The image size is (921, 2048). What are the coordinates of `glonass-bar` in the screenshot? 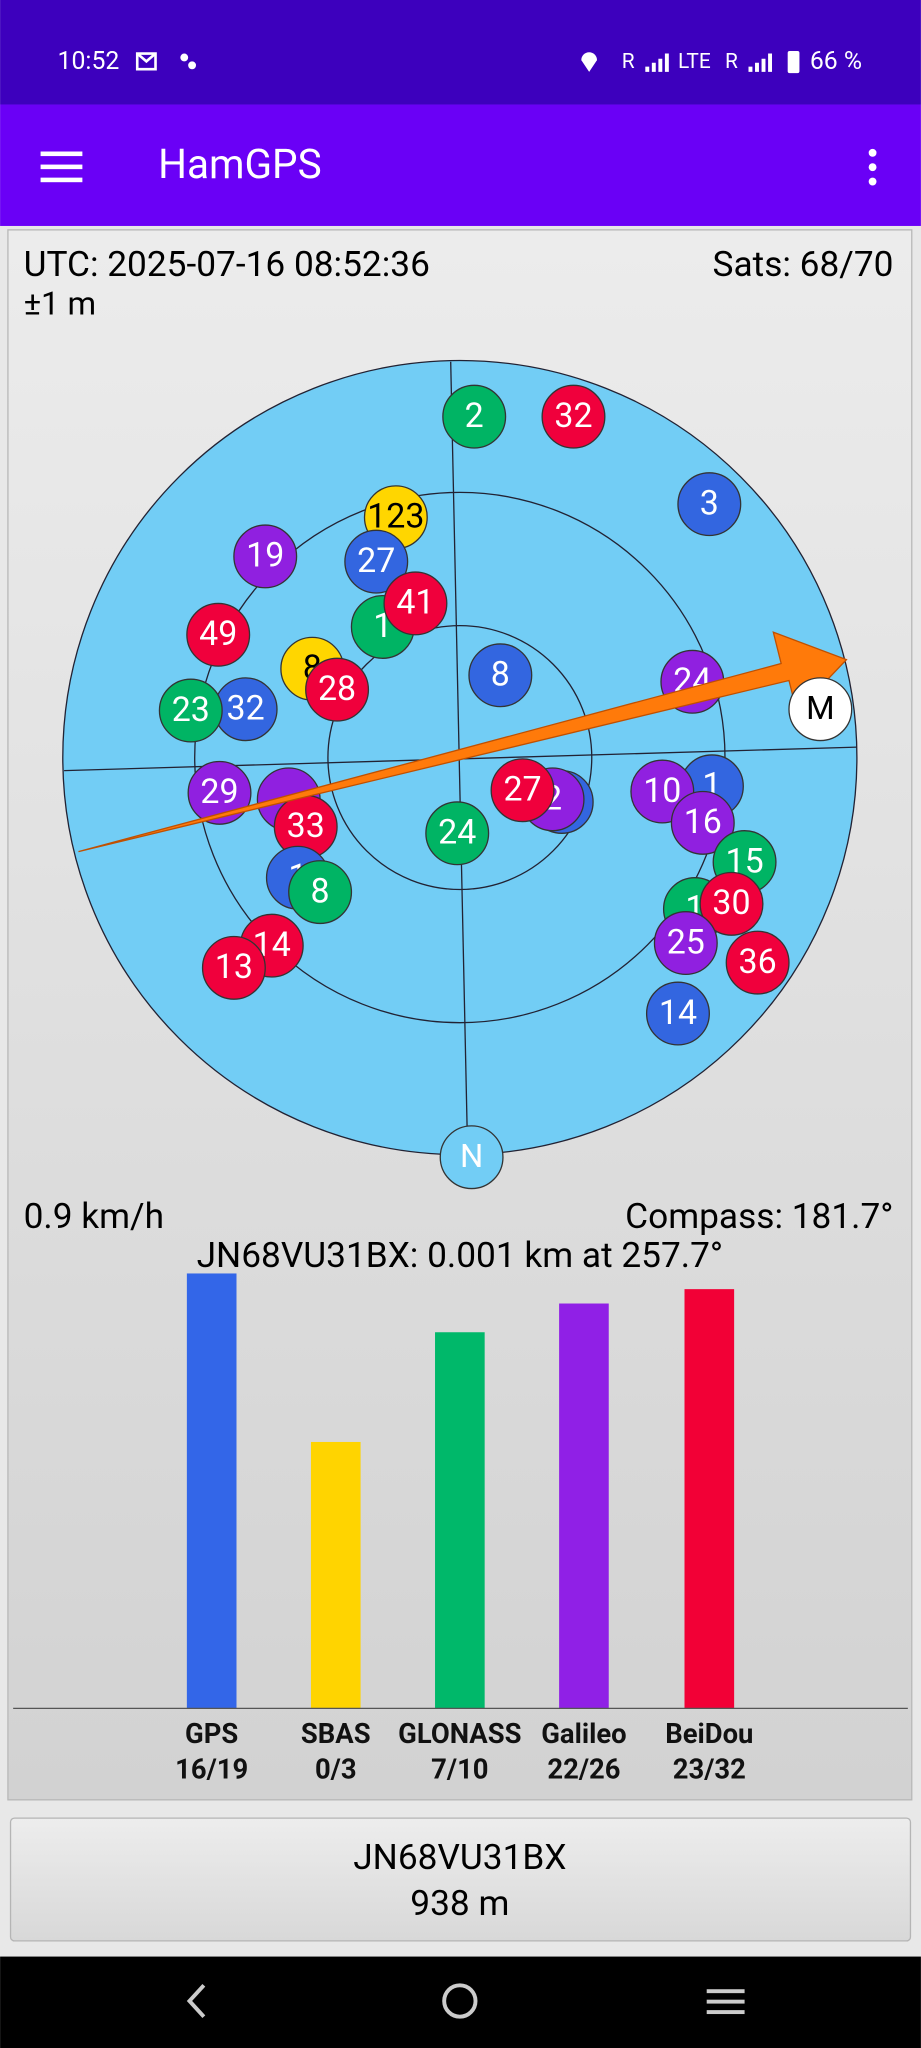 It's located at (460, 1520).